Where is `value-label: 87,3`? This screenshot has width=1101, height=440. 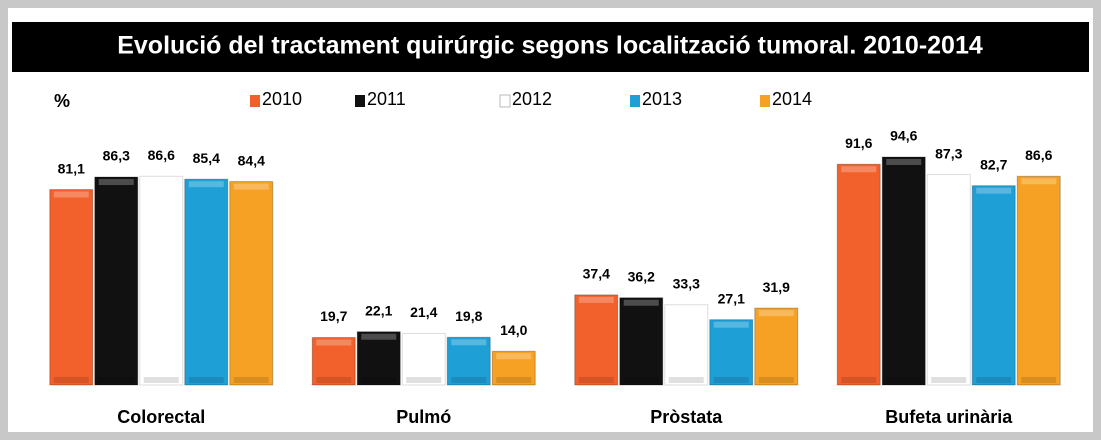 value-label: 87,3 is located at coordinates (948, 153).